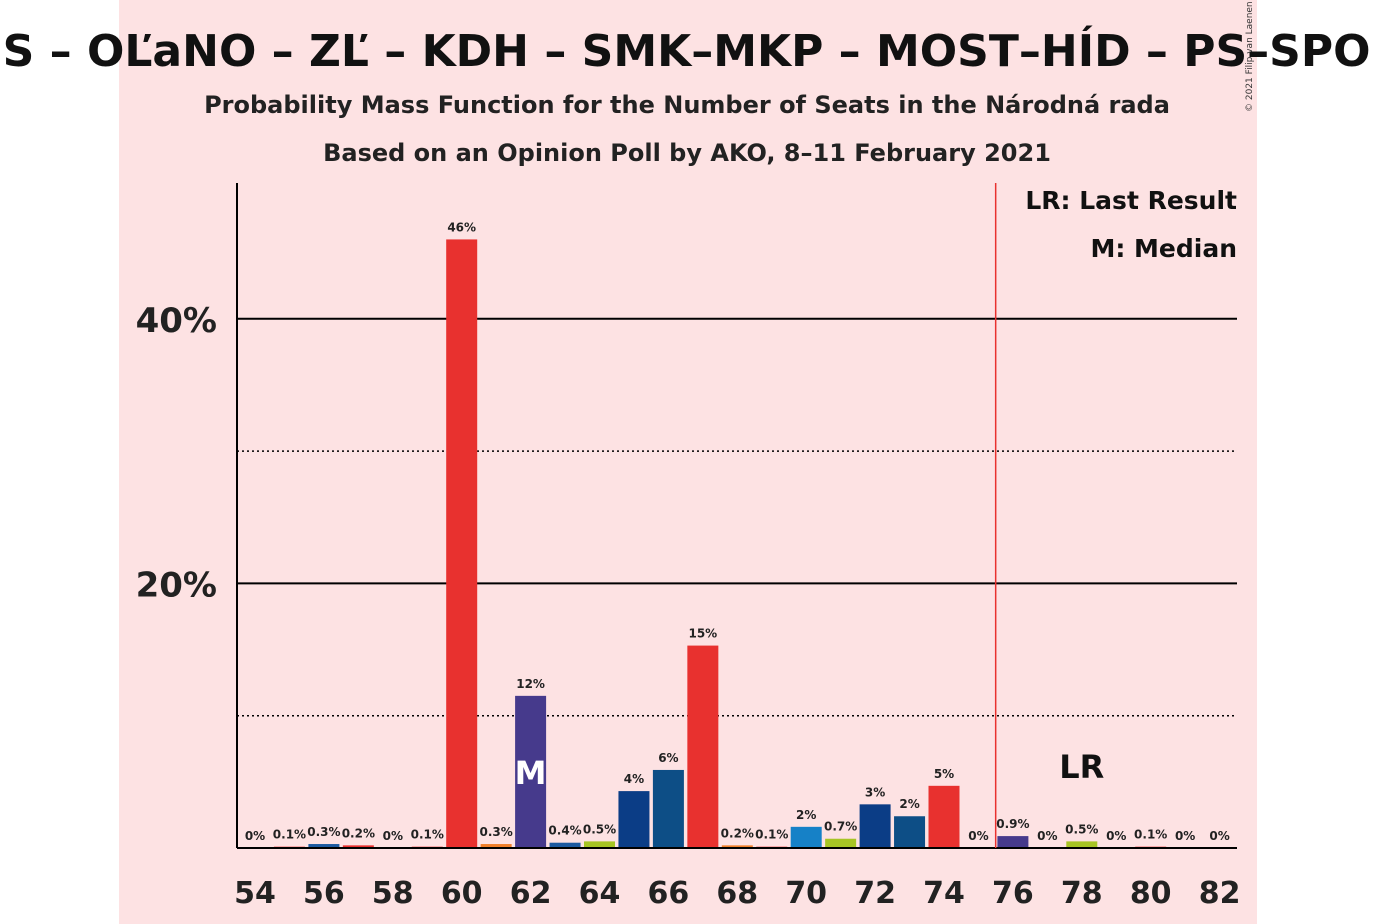 This screenshot has width=1374, height=924. Describe the element at coordinates (806, 815) in the screenshot. I see `bar-label-70: 2%` at that location.